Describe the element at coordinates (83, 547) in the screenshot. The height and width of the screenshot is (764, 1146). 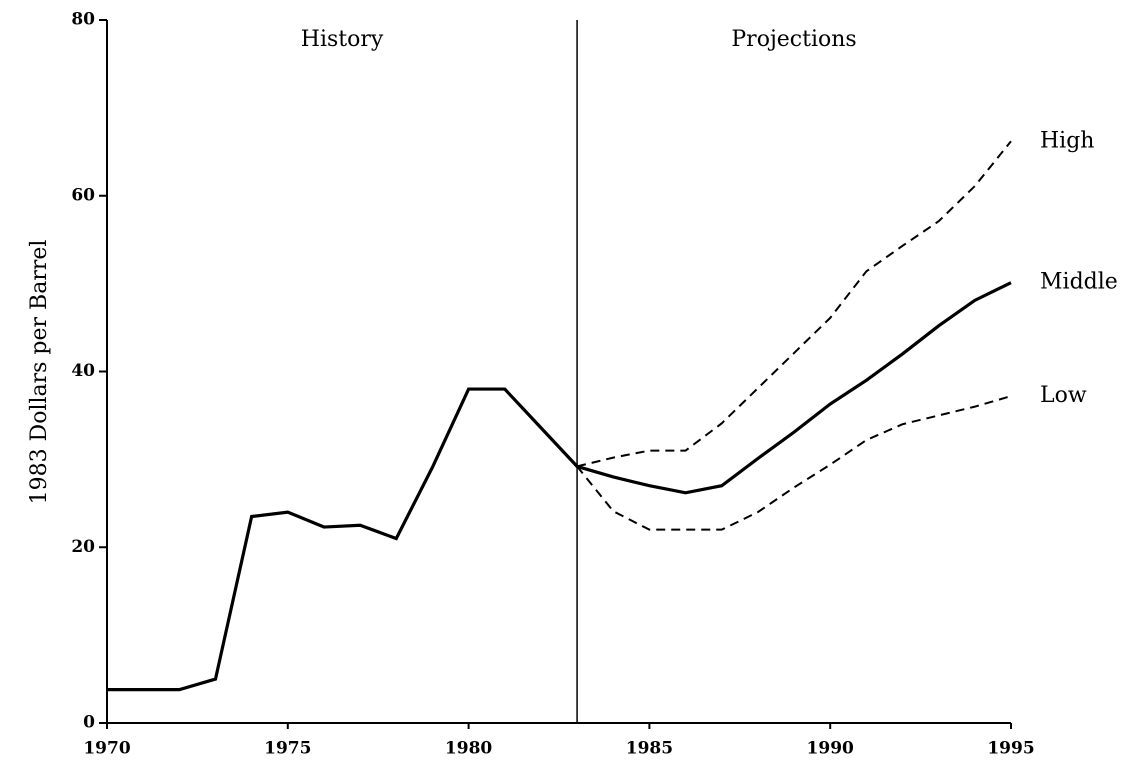
I see `y-tick-label: 20` at that location.